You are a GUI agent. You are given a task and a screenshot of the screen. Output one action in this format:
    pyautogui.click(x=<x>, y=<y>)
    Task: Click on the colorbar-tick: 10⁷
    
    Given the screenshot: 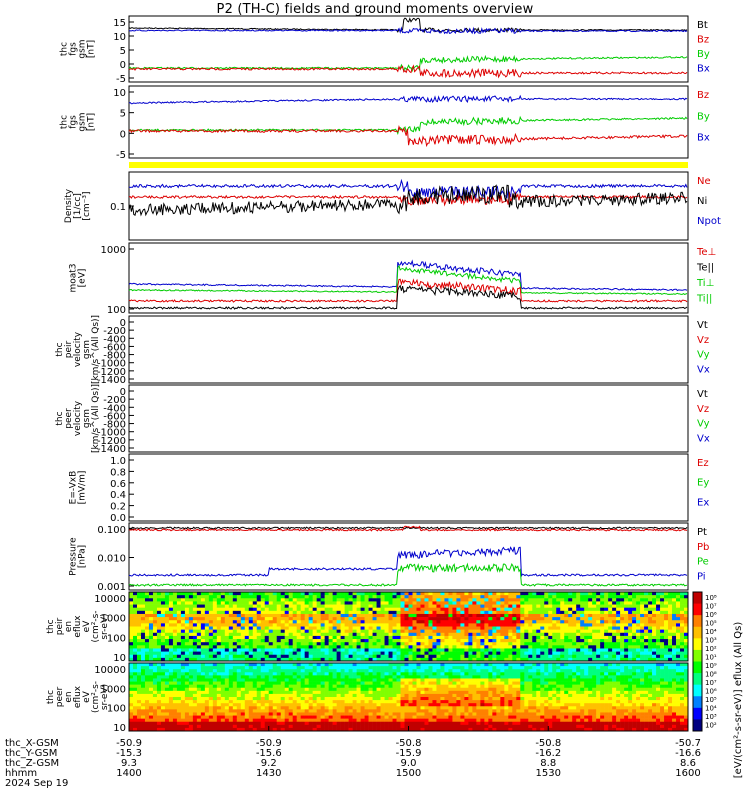 What is the action you would take?
    pyautogui.click(x=711, y=683)
    